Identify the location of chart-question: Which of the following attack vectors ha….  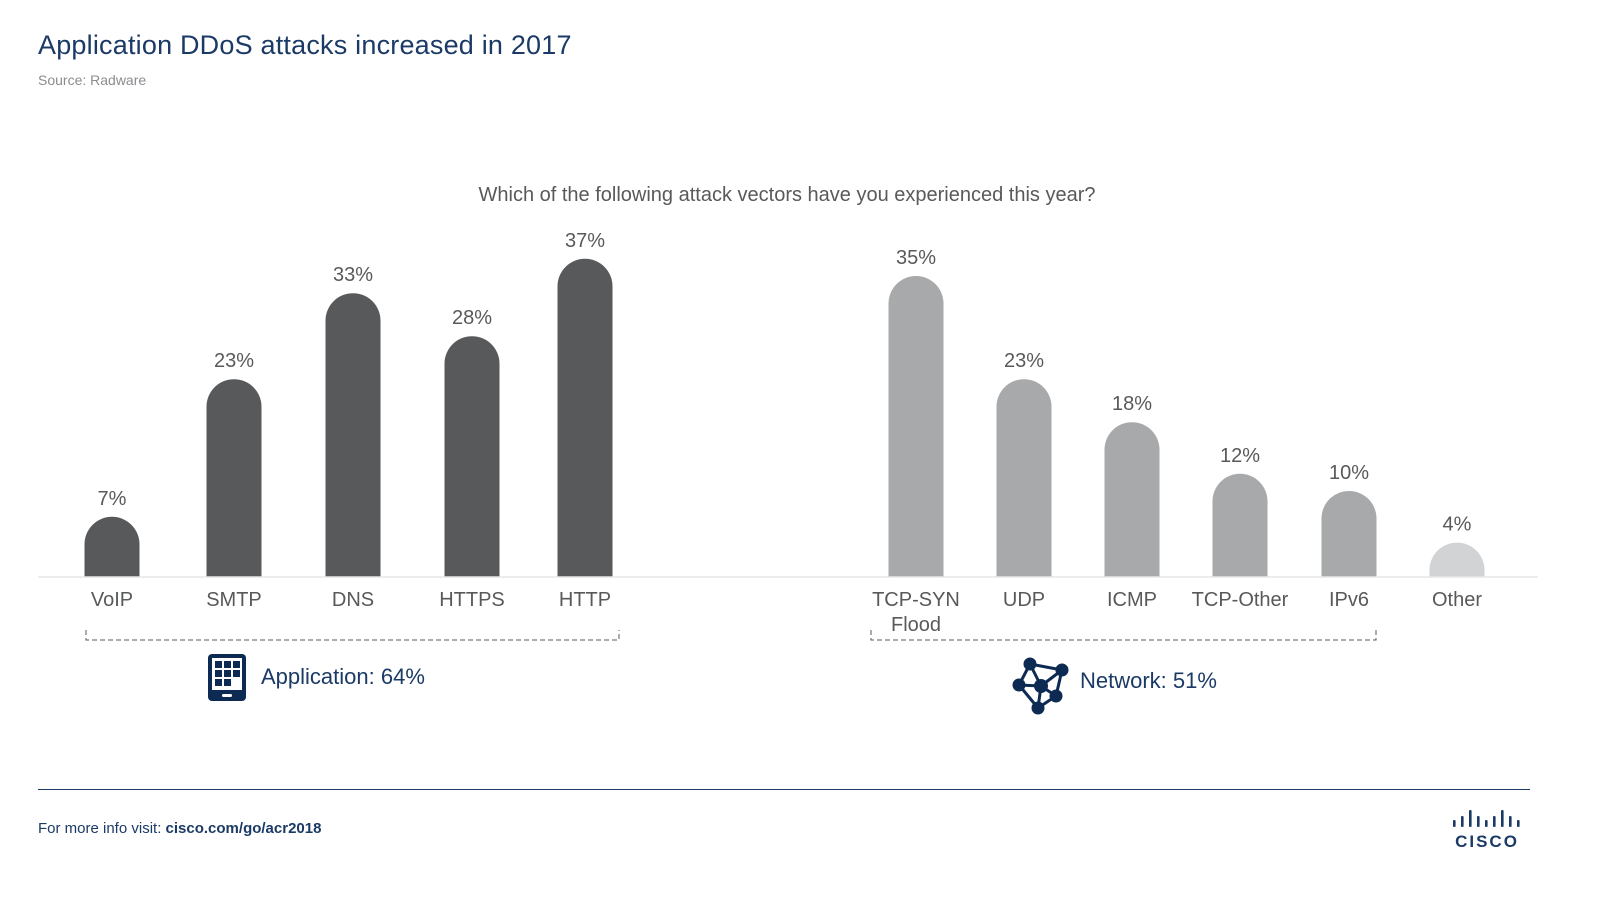
(787, 195).